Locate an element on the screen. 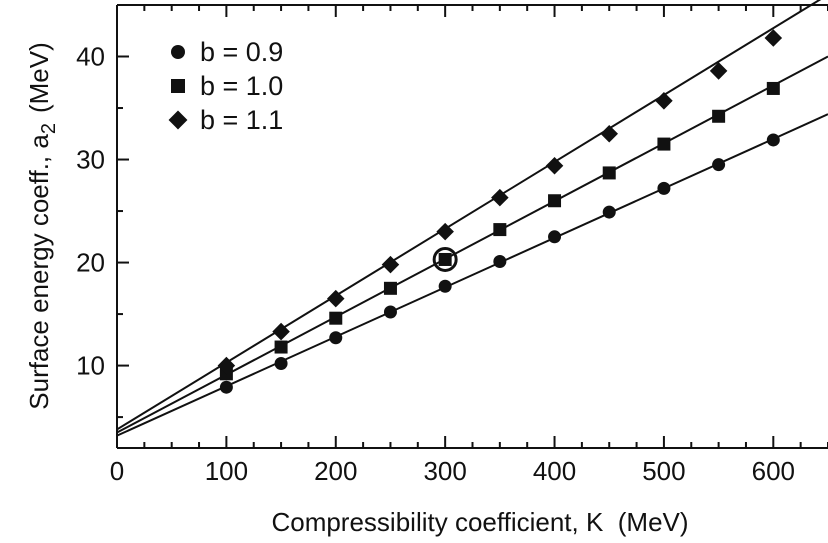  y-axis-label-unit: (MeV) is located at coordinates (39, 77).